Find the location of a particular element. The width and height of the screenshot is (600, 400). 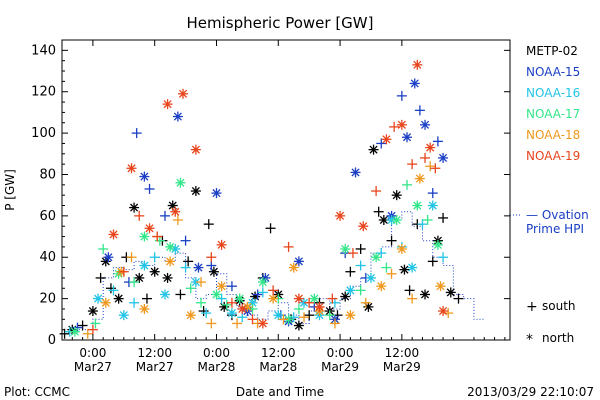

north-legend-label: north is located at coordinates (558, 338).